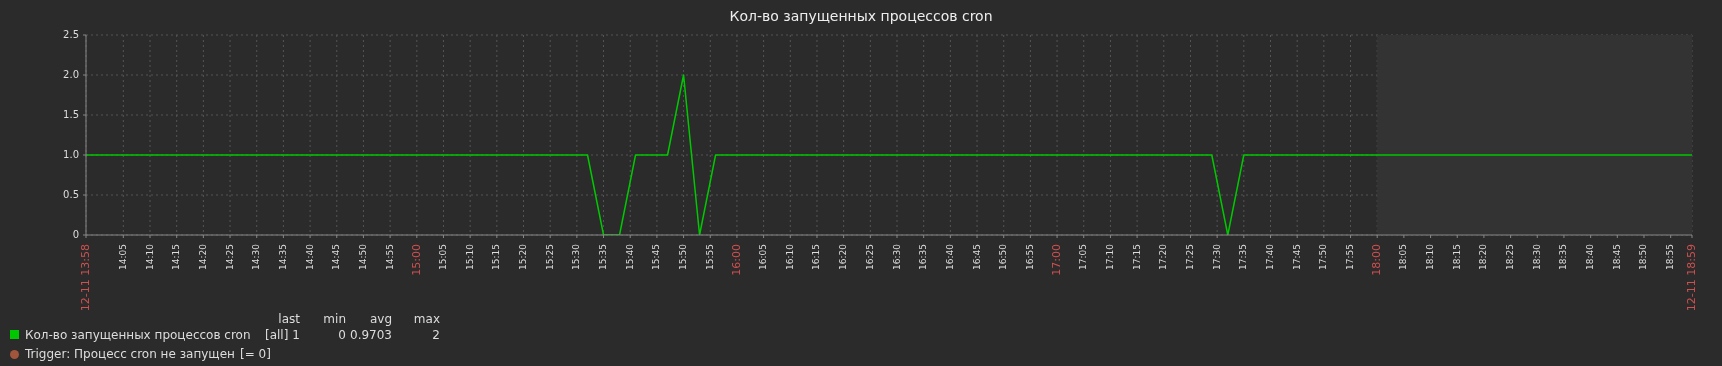 This screenshot has height=366, width=1722. Describe the element at coordinates (1563, 257) in the screenshot. I see `x-tick-label: 18:35` at that location.